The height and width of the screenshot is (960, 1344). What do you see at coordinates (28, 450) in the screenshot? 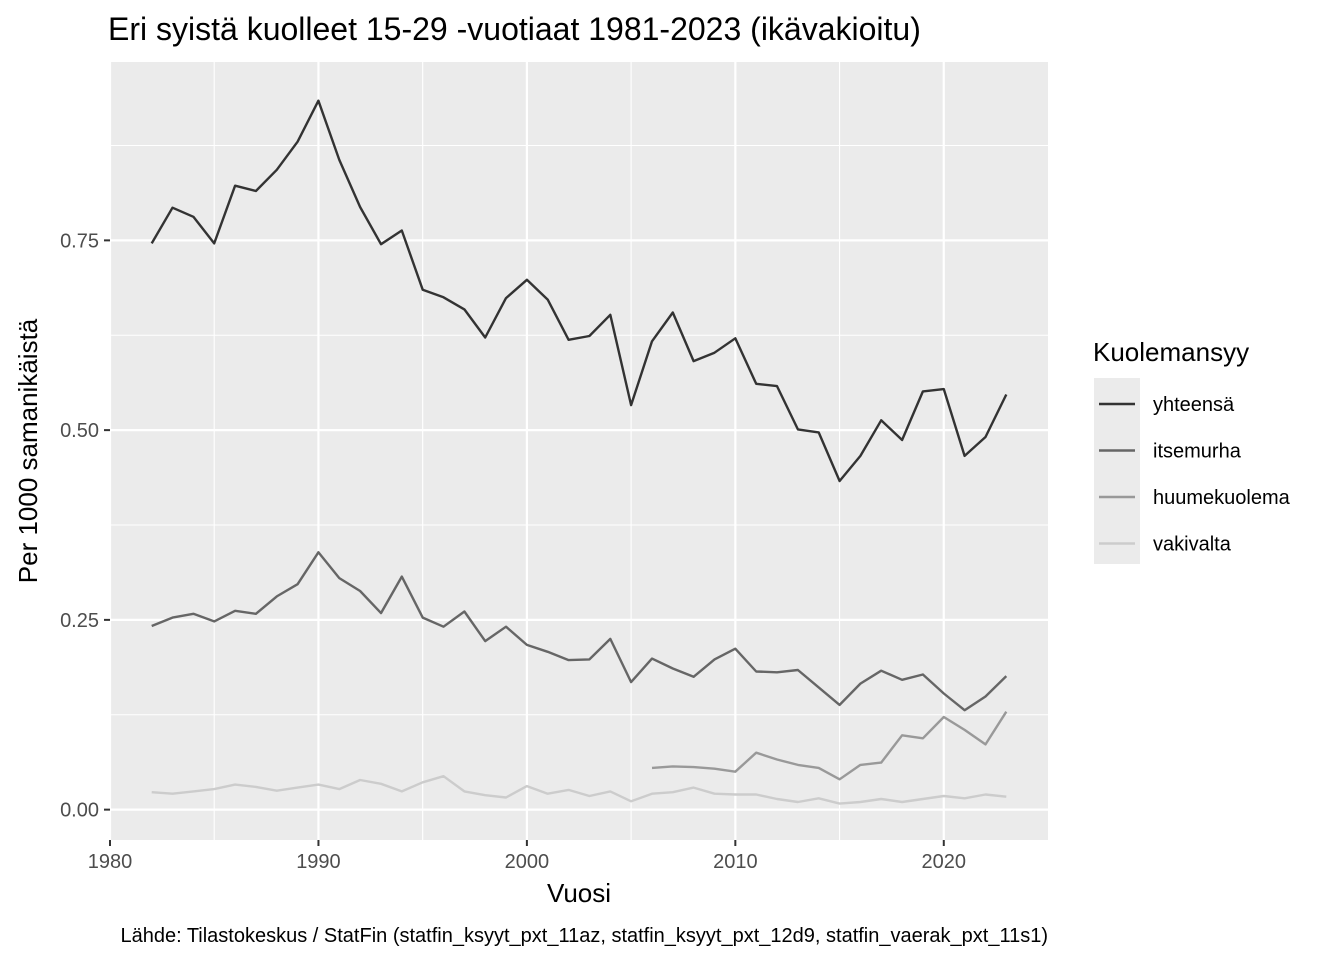
I see `y-axis-title: Per 1000 samanikäistä` at bounding box center [28, 450].